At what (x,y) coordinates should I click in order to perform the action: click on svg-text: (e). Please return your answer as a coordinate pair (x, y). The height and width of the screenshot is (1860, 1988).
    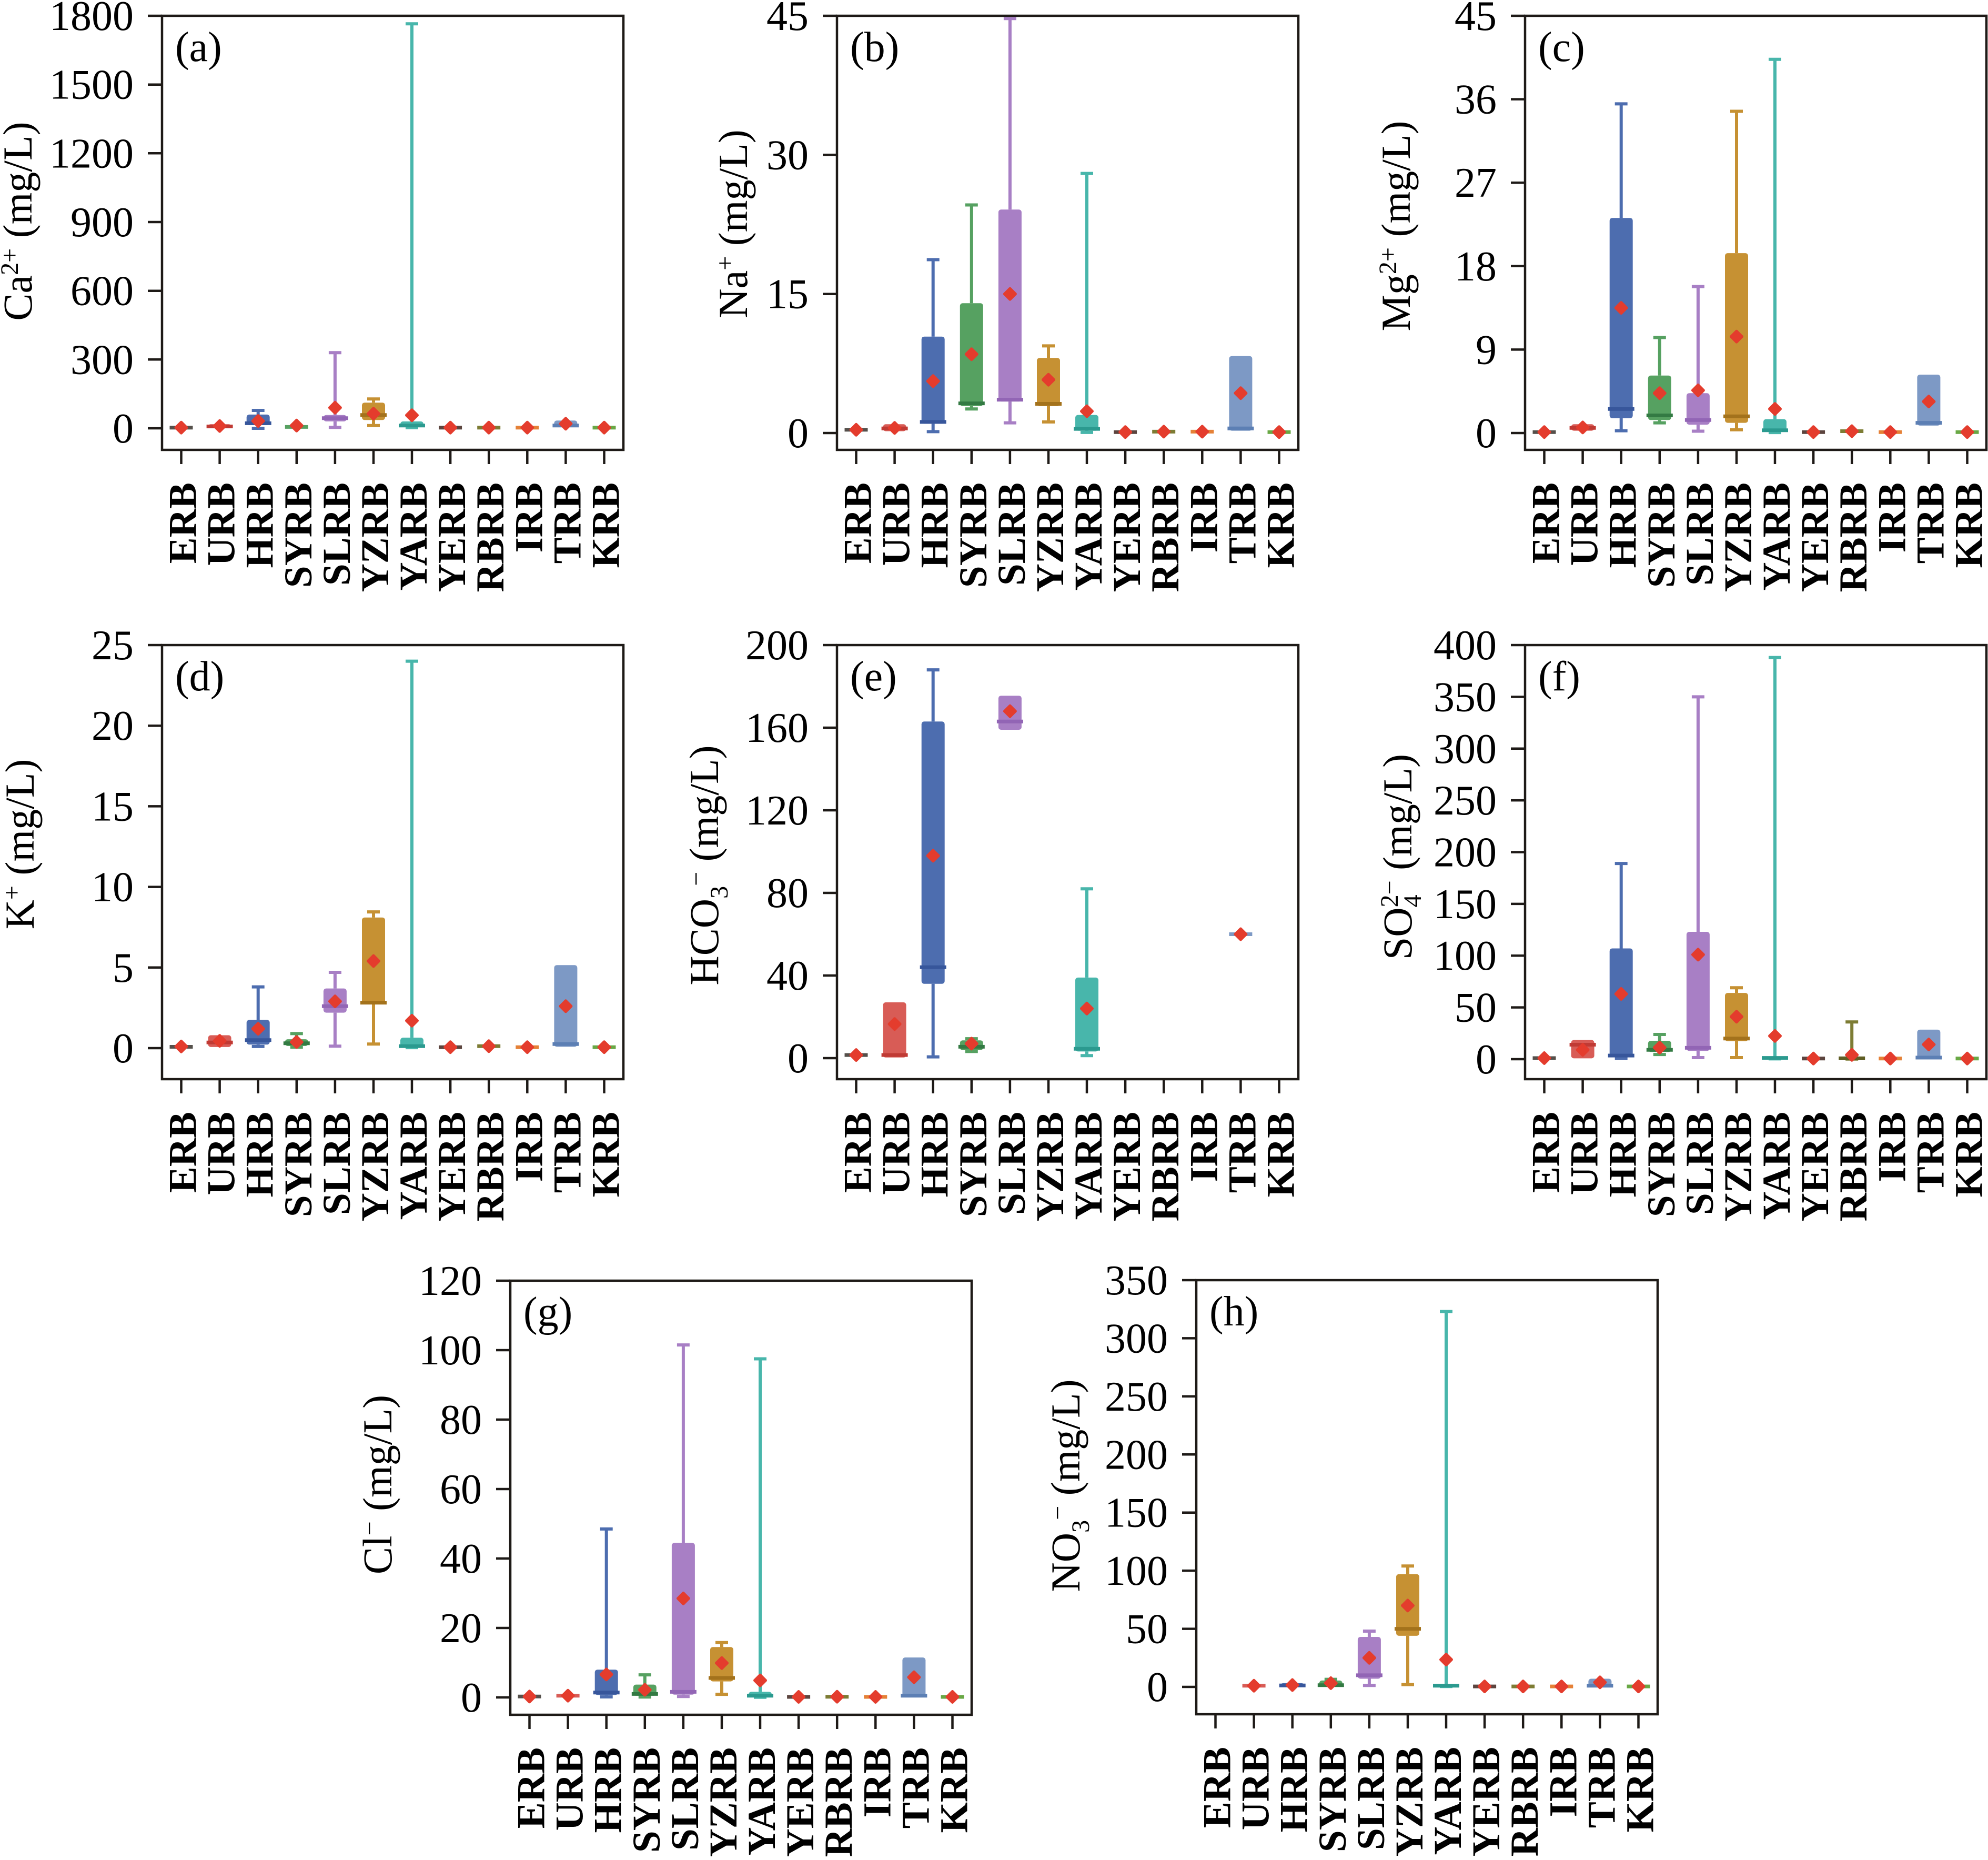
    Looking at the image, I should click on (873, 676).